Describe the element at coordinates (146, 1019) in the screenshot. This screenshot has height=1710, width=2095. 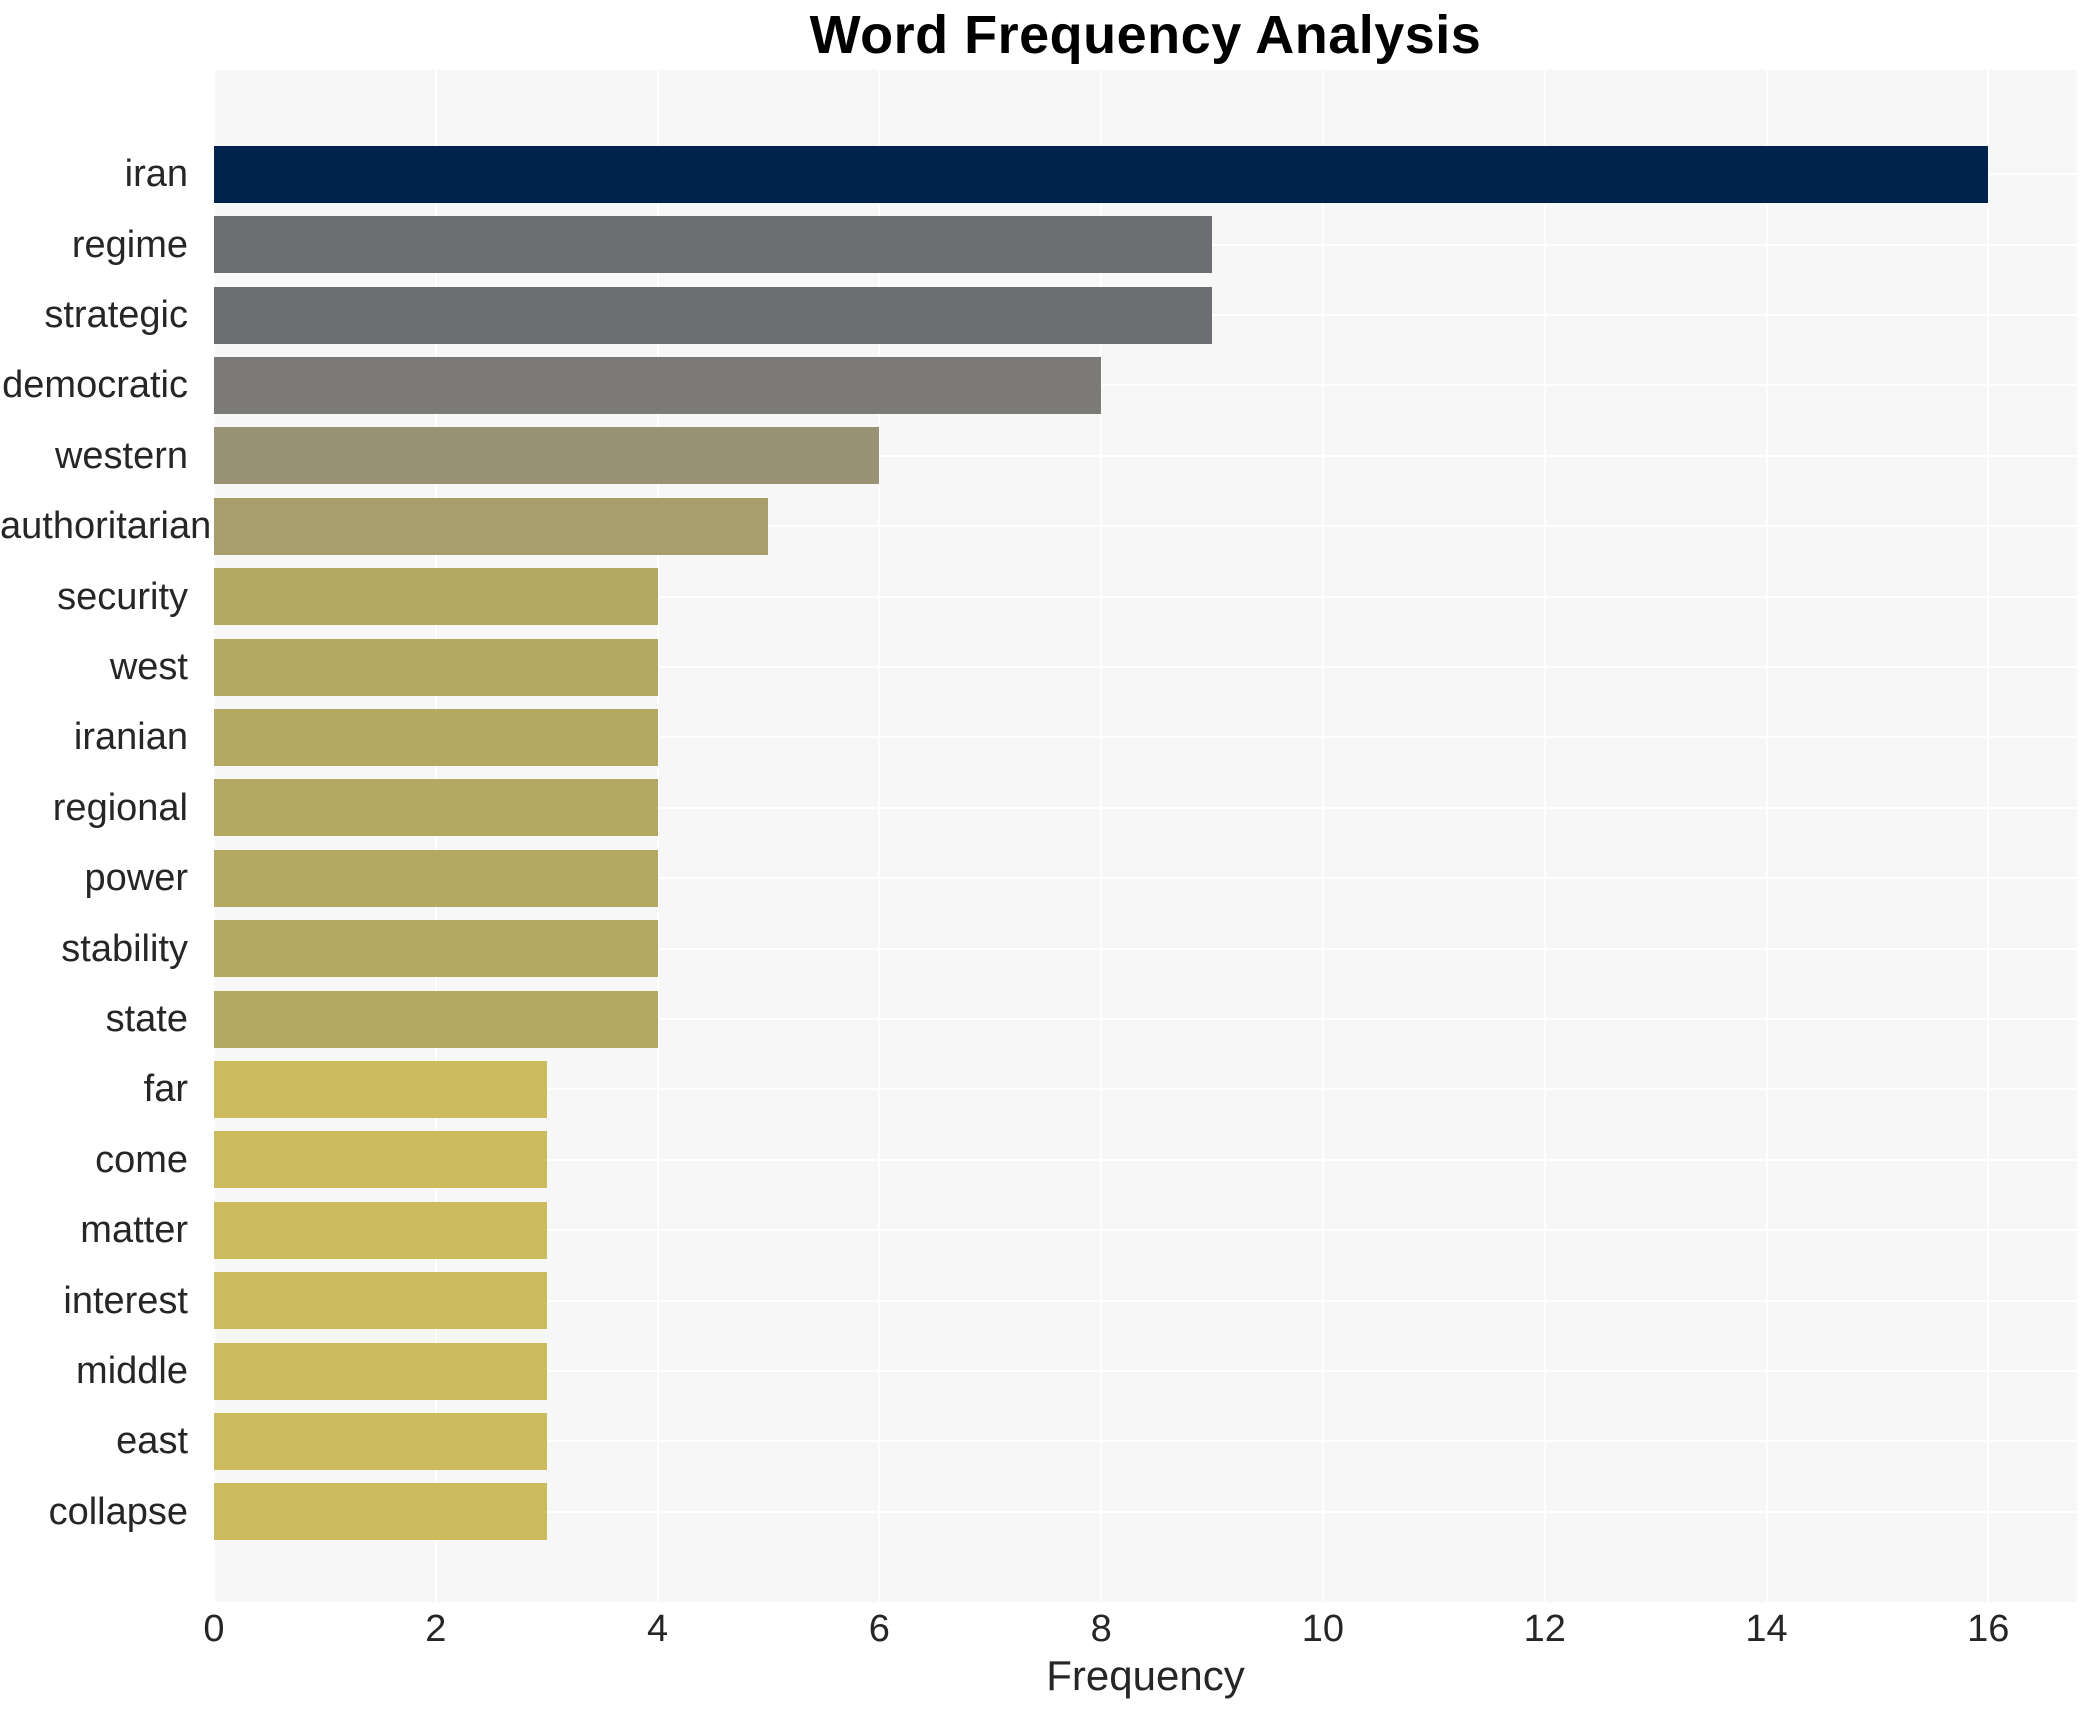
I see `y-tick-label-state: state` at that location.